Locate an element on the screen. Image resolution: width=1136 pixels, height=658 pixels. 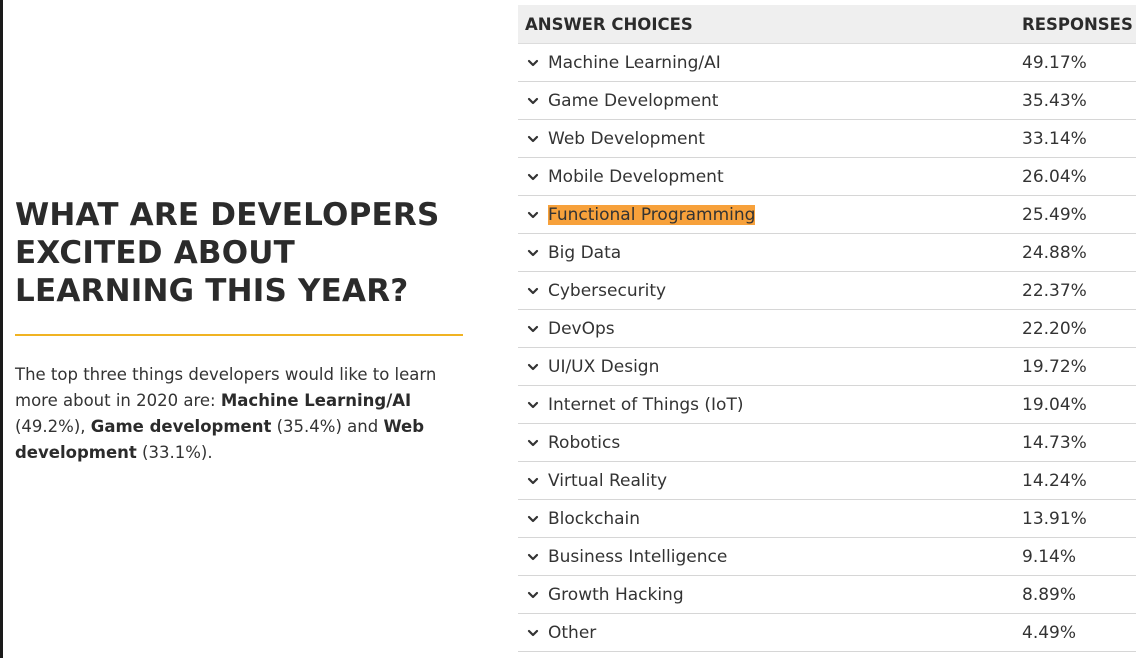
table-row: Cybersecurity 22.37% is located at coordinates (827, 291).